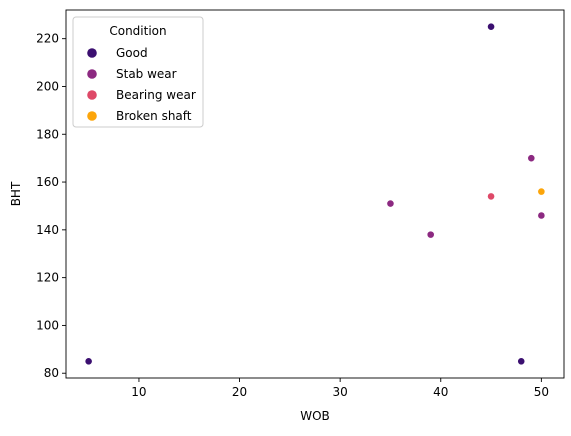 The image size is (571, 436). Describe the element at coordinates (146, 74) in the screenshot. I see `legend-label: Stab wear` at that location.